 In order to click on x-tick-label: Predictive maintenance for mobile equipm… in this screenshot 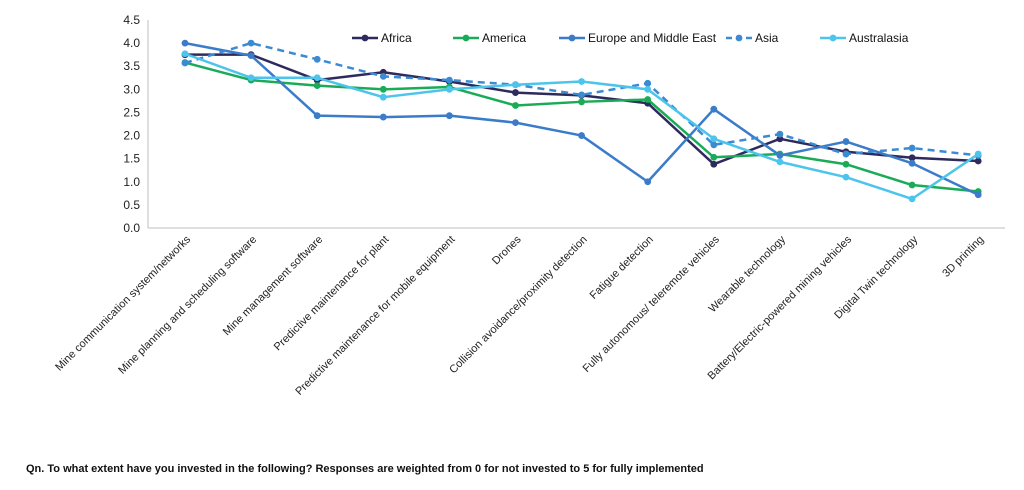, I will do `click(375, 316)`.